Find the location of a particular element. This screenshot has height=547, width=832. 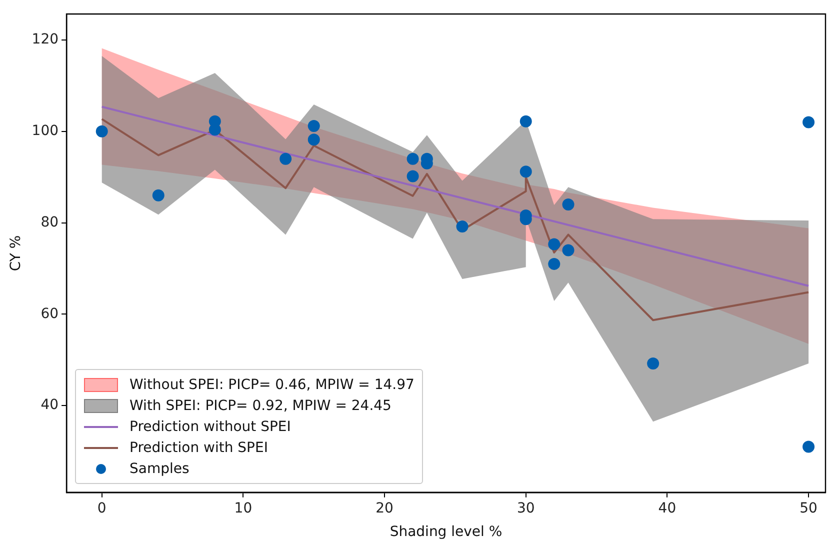

y-tick-label: 40 is located at coordinates (49, 405).